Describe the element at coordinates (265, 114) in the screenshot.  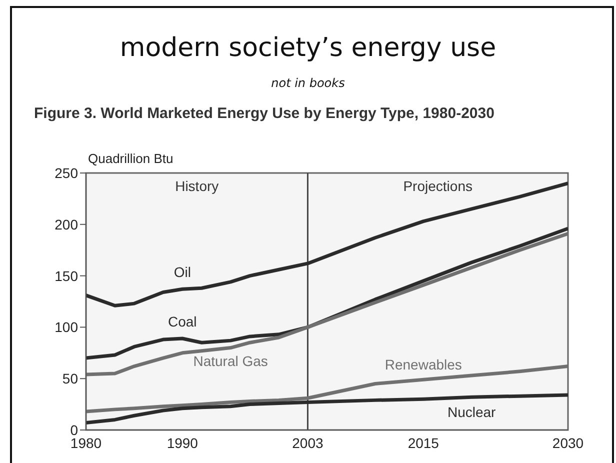
I see `caption: Figure 3. World Marketed Energy Use by Energy Type, 1980-2030` at that location.